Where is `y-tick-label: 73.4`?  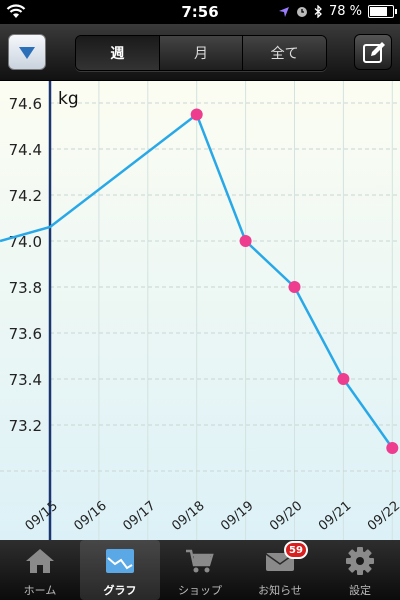 y-tick-label: 73.4 is located at coordinates (25, 380).